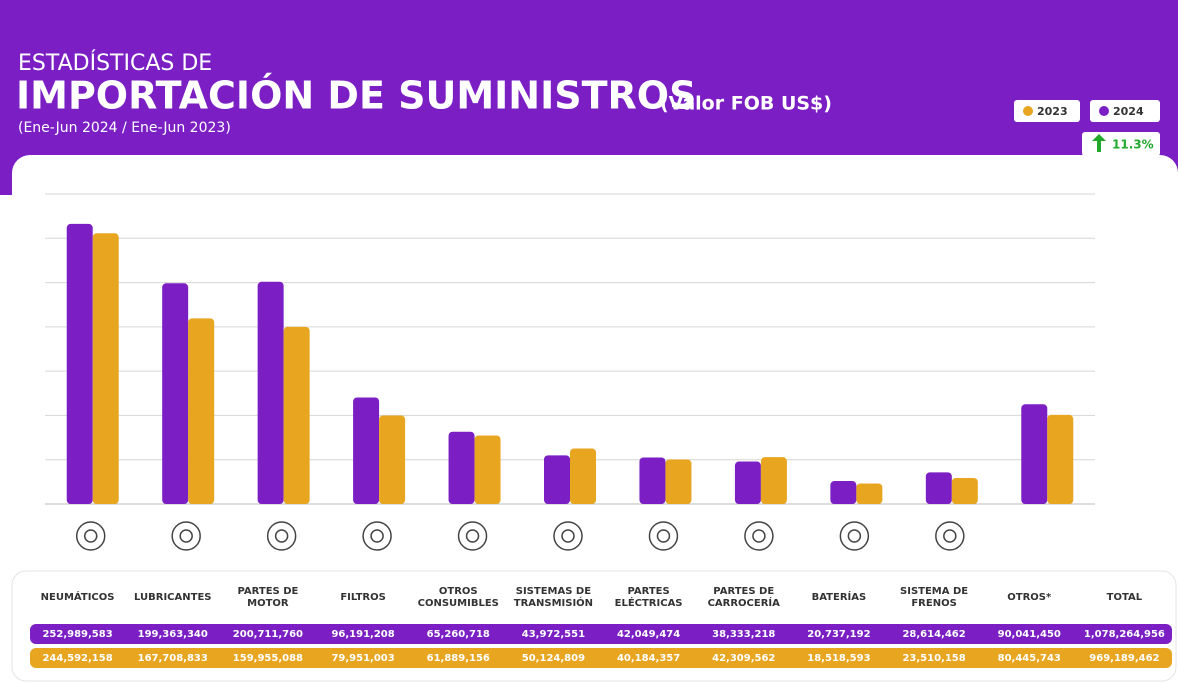  I want to click on value-cell: 90,041,450, so click(1029, 634).